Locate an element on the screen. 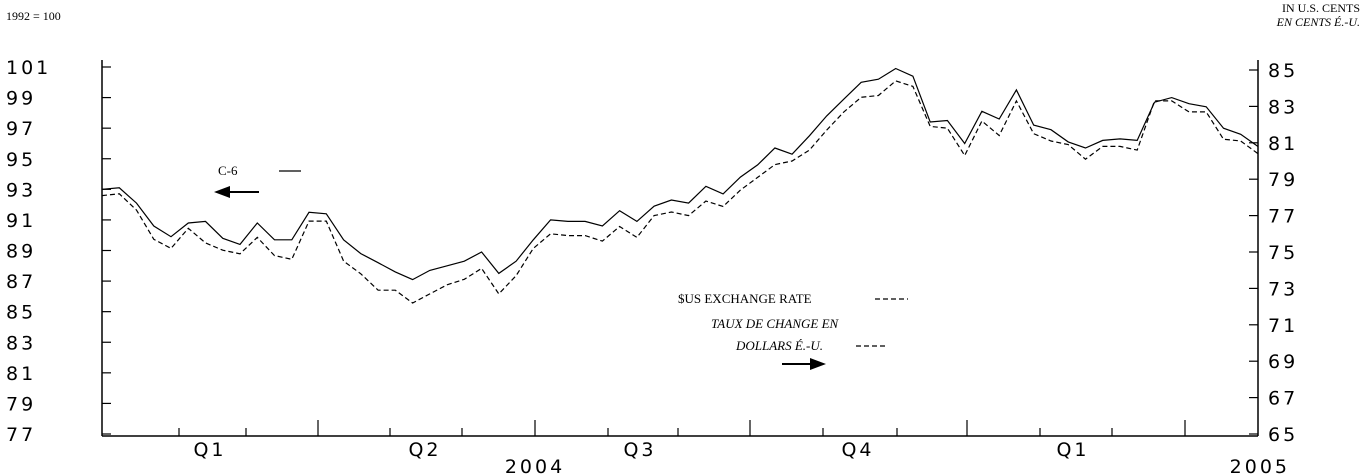 This screenshot has width=1365, height=476. left-tick-label: 79 is located at coordinates (21, 404).